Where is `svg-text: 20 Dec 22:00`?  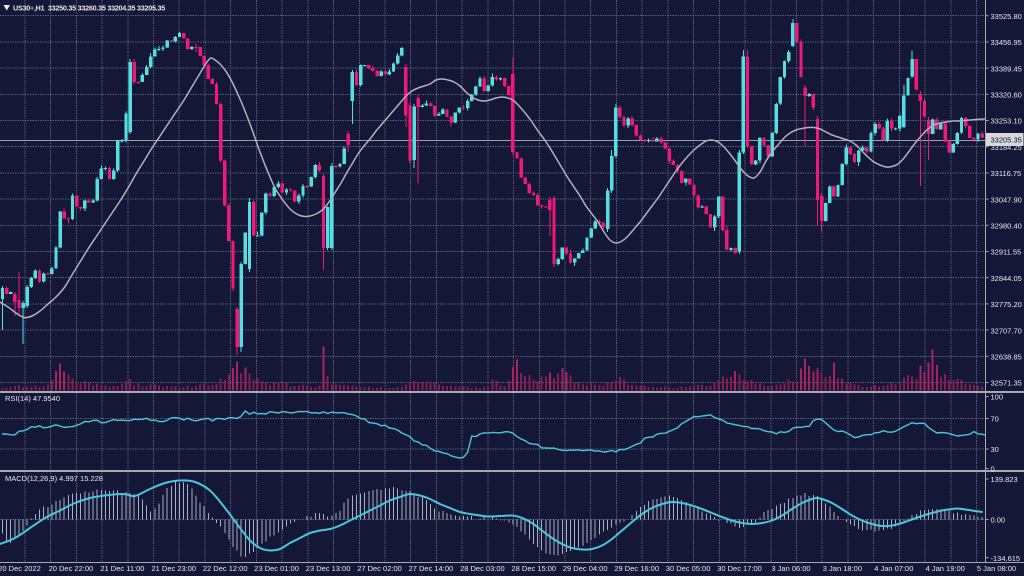
svg-text: 20 Dec 22:00 is located at coordinates (71, 568).